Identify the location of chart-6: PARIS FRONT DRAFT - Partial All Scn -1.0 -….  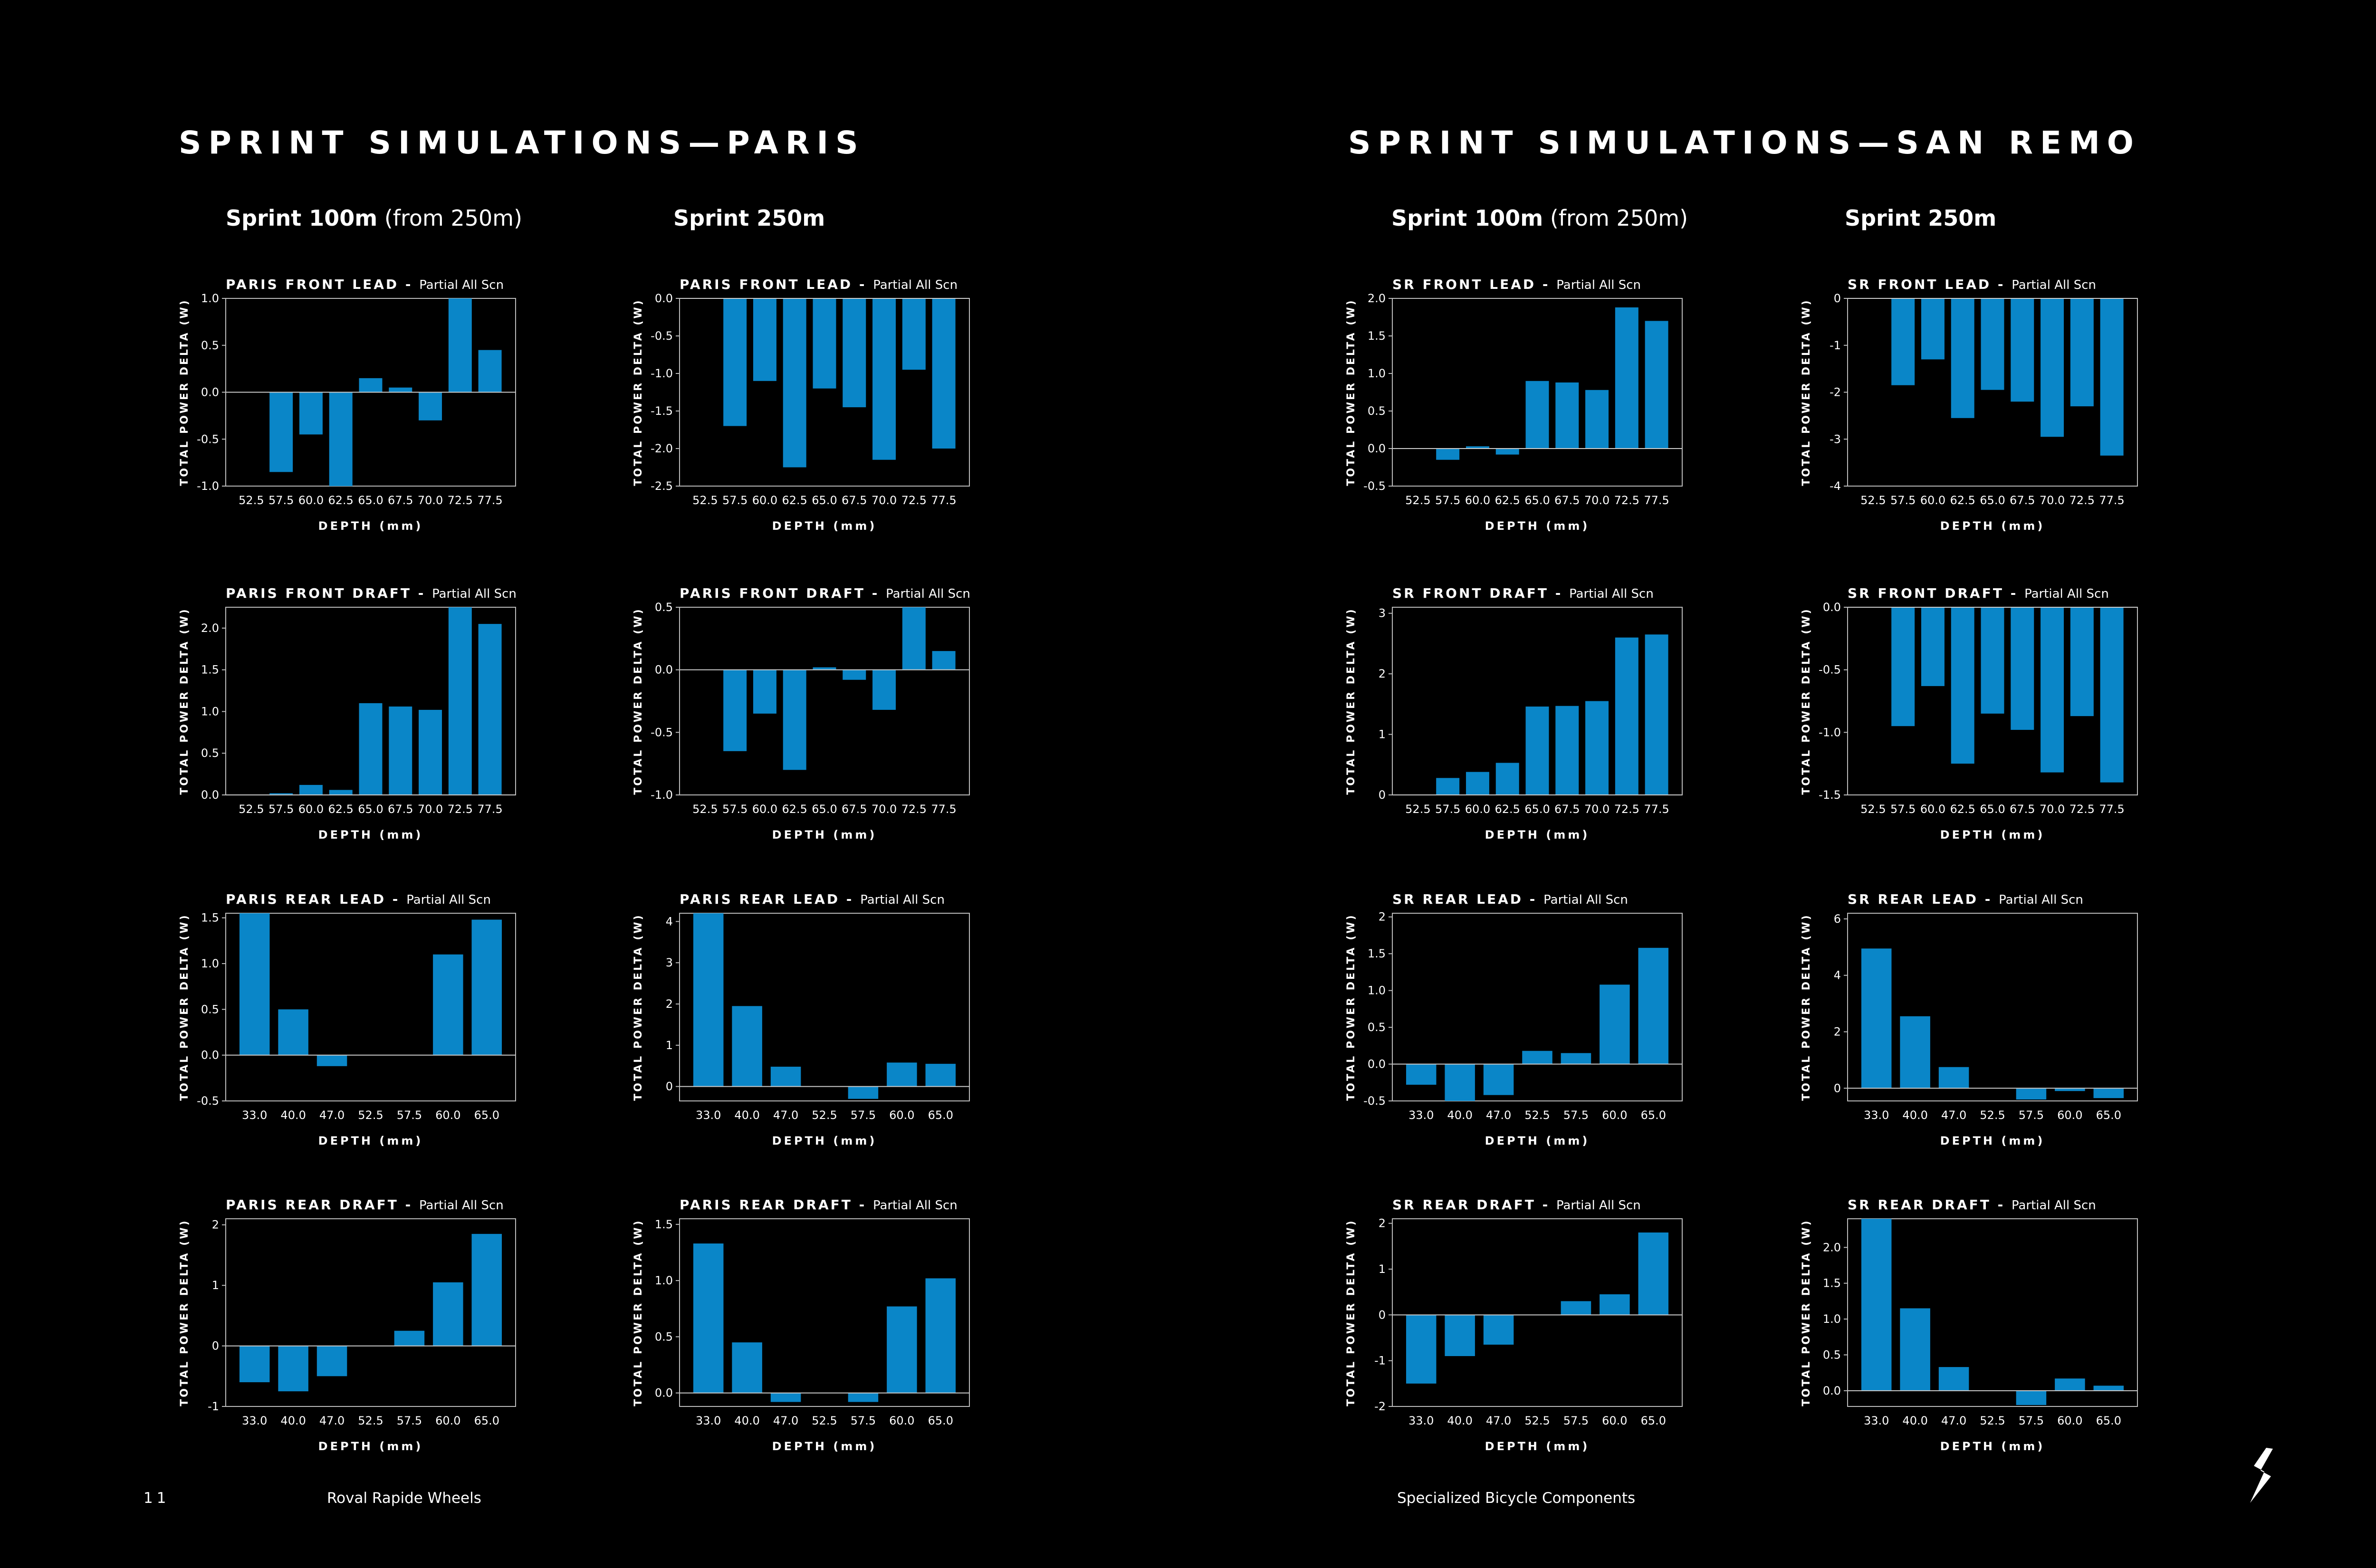
(803, 714).